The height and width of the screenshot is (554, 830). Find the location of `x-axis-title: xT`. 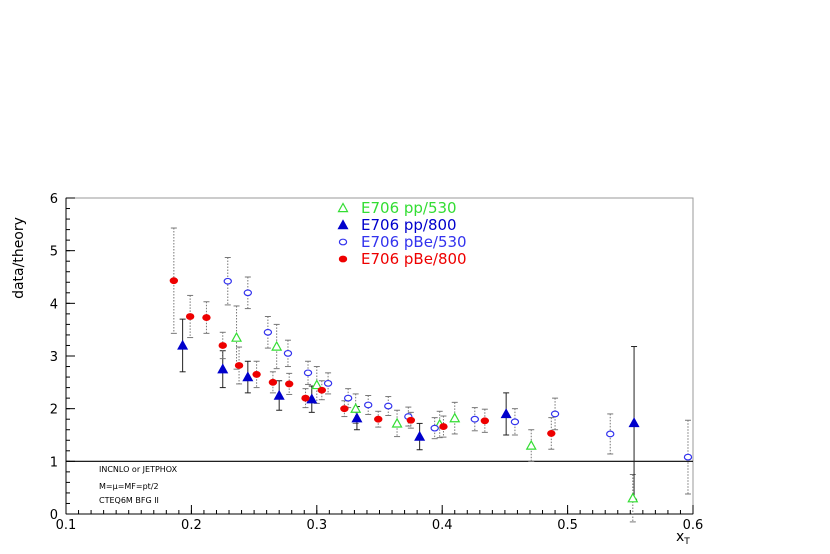

x-axis-title: xT is located at coordinates (683, 538).